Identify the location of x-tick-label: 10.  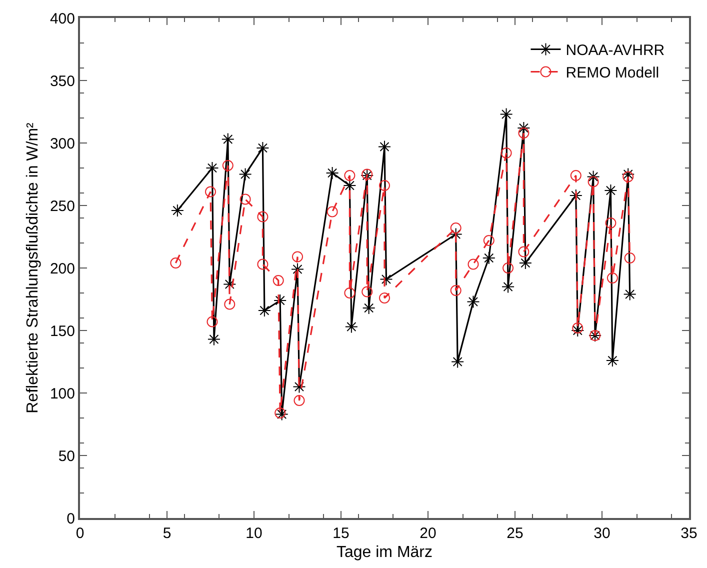
(254, 533).